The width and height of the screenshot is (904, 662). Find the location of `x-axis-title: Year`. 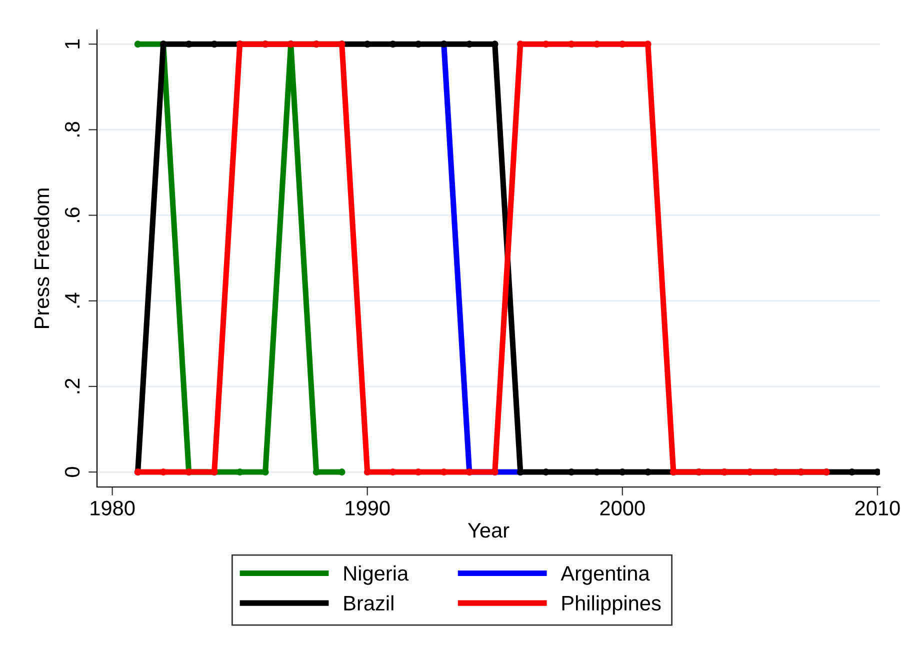

x-axis-title: Year is located at coordinates (489, 530).